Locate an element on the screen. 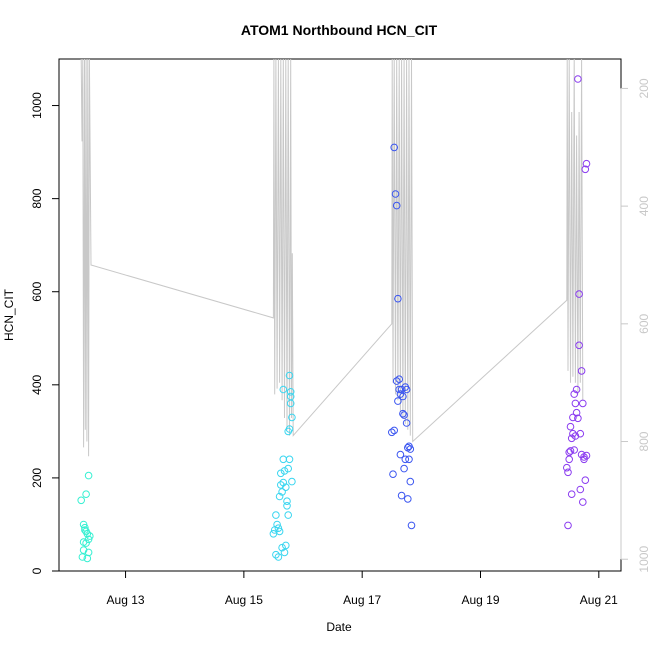 Image resolution: width=650 pixels, height=650 pixels. y-axis: 0 200 400 600 800 1000 is located at coordinates (45, 333).